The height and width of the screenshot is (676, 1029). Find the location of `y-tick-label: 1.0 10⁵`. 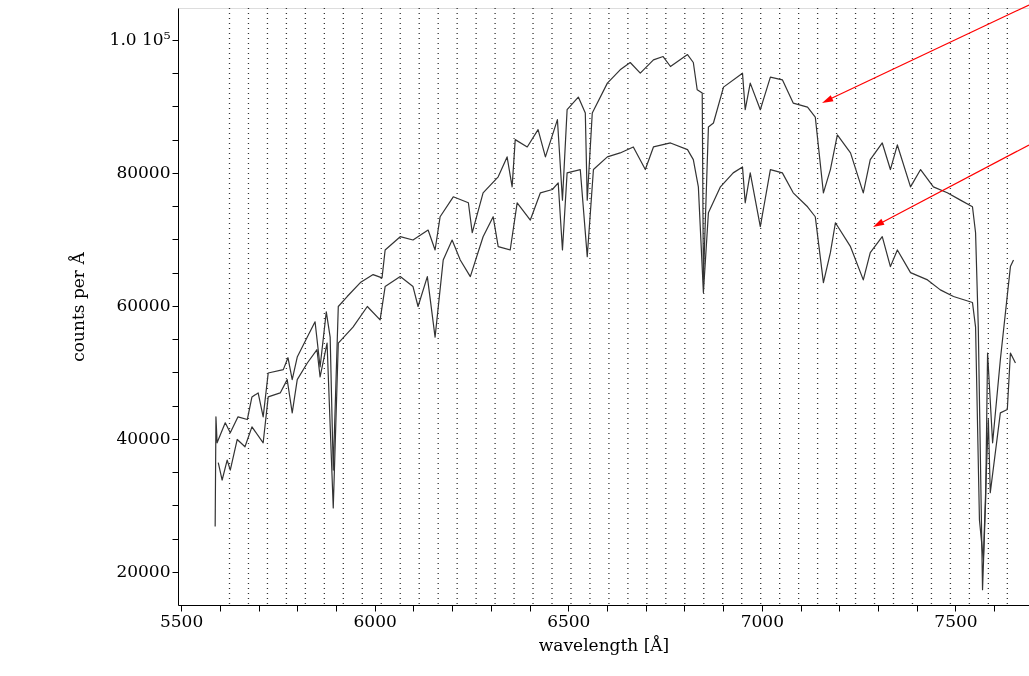

y-tick-label: 1.0 10⁵ is located at coordinates (140, 39).